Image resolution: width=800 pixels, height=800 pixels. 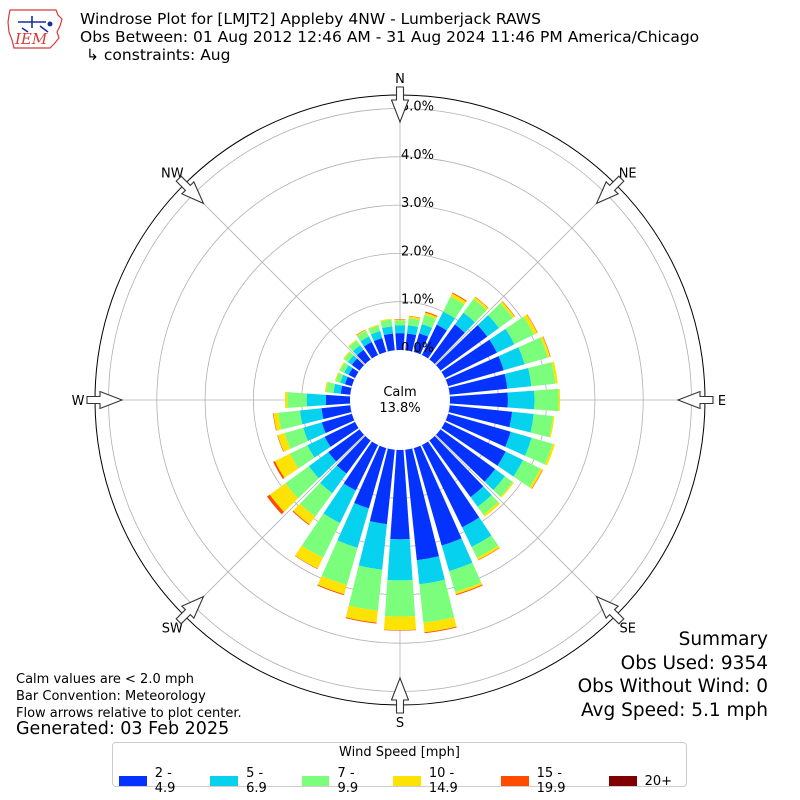 I want to click on compass-label: N, so click(x=400, y=79).